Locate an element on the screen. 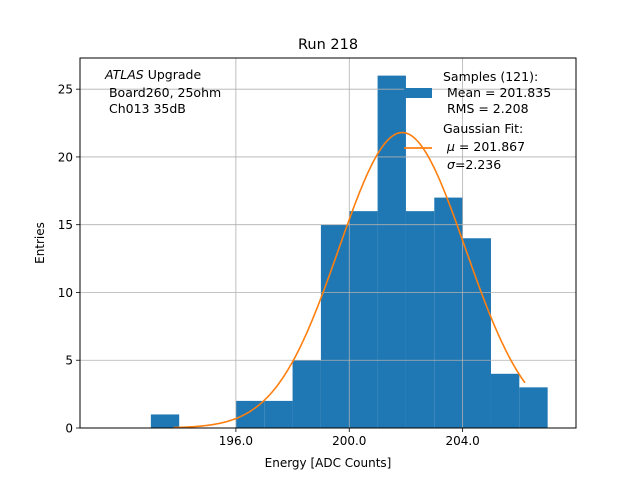 This screenshot has height=480, width=640. y-tick-label: 15 is located at coordinates (65, 225).